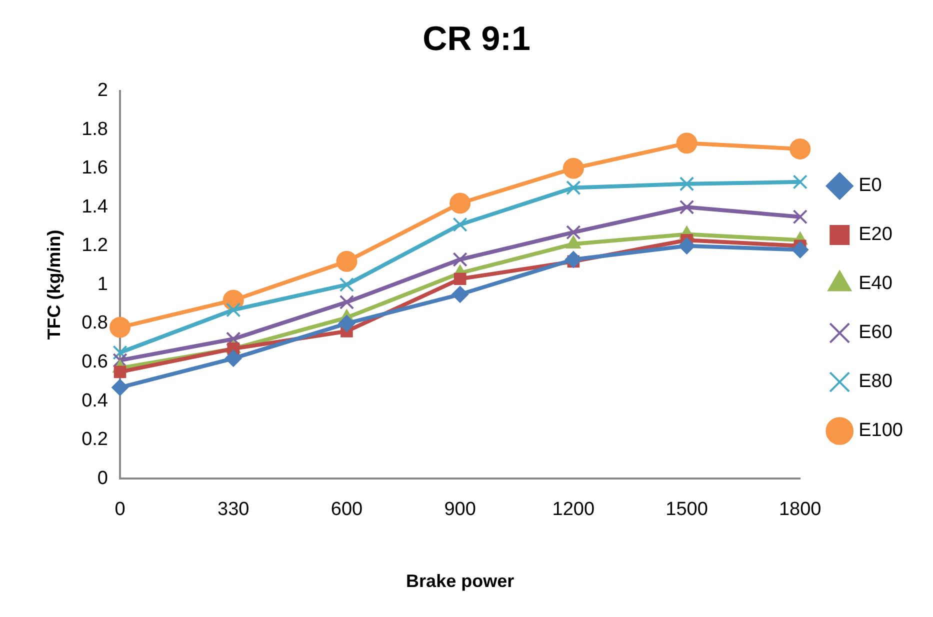  Describe the element at coordinates (687, 509) in the screenshot. I see `x-tick-label: 1500` at that location.